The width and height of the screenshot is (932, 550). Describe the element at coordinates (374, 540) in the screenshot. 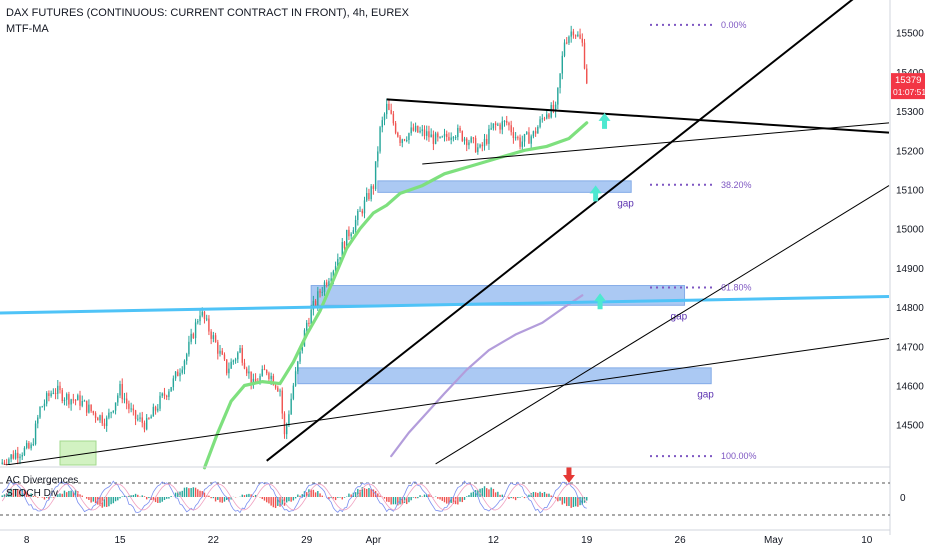

I see `time-tick-label: Apr` at that location.